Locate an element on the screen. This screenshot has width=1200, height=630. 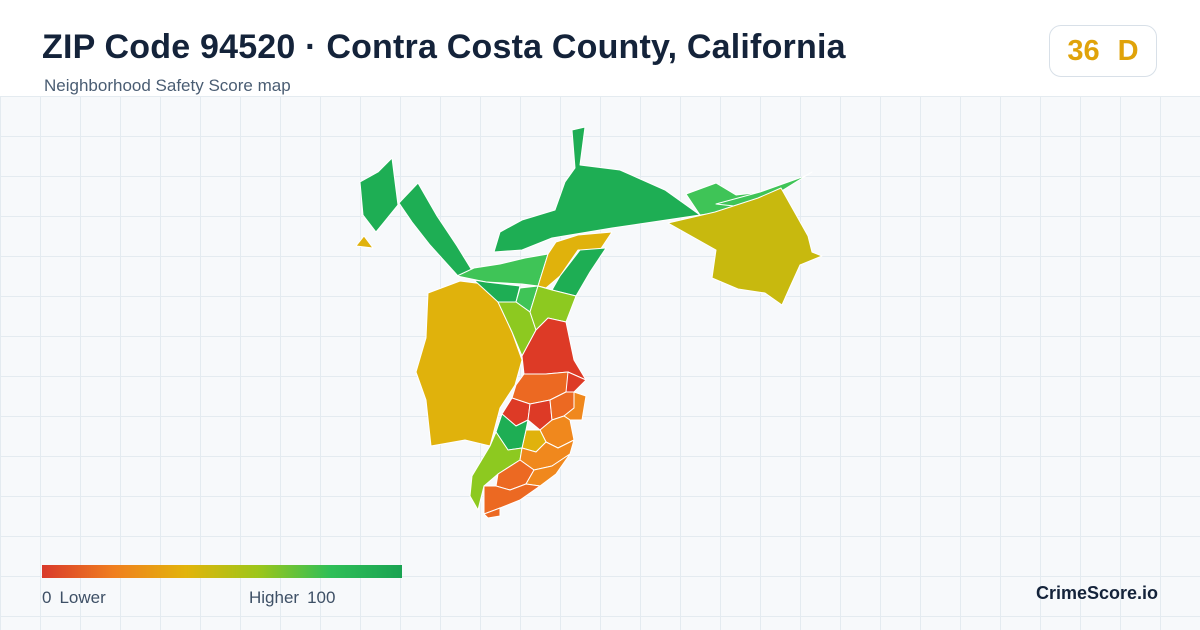
legend-low: 0 Lower is located at coordinates (74, 598).